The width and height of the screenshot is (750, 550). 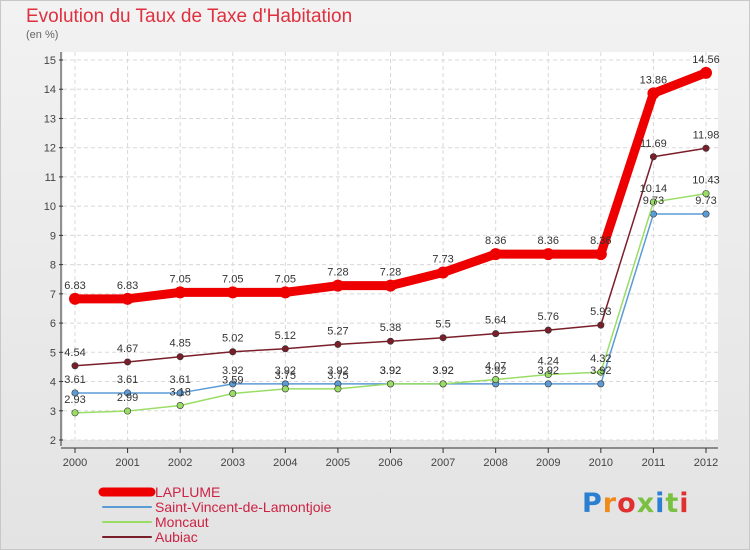 What do you see at coordinates (53, 236) in the screenshot?
I see `y-tick-label: 9` at bounding box center [53, 236].